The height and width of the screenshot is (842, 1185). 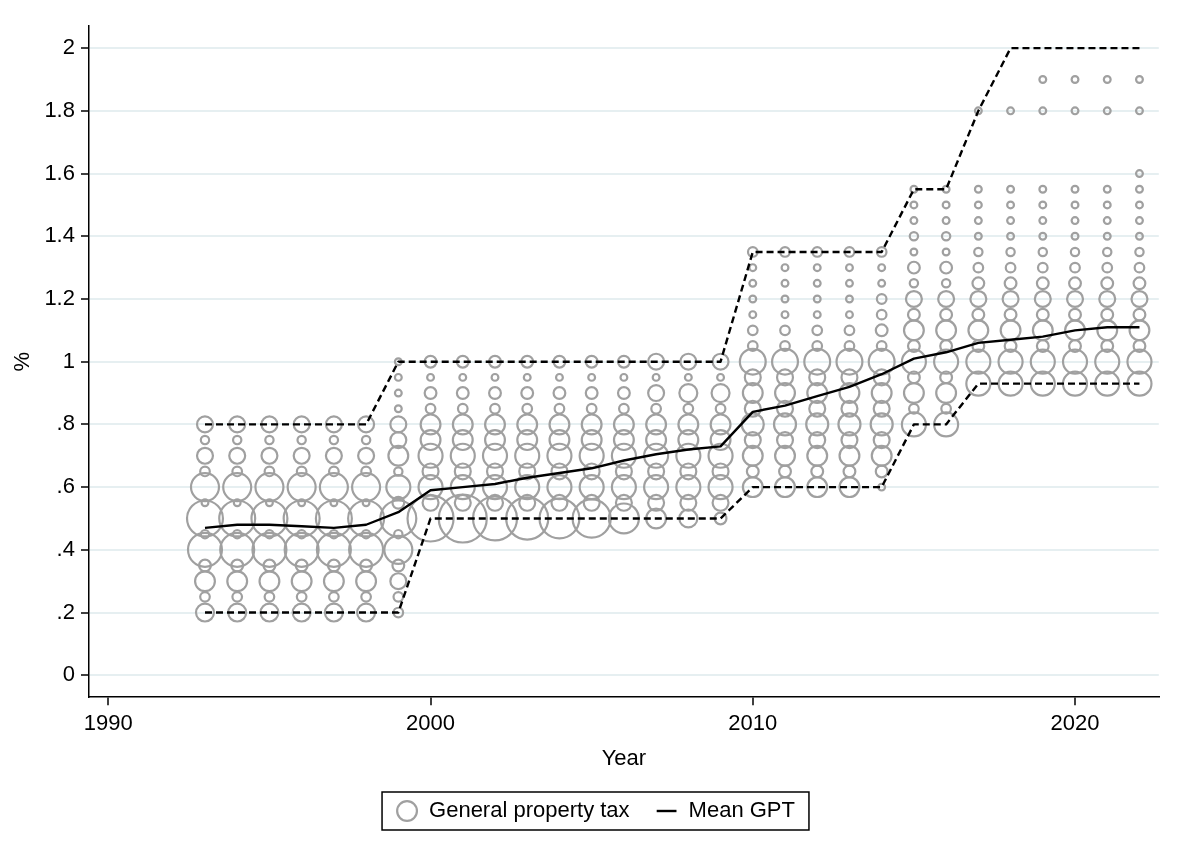 I want to click on x-axis-title: Year, so click(x=624, y=757).